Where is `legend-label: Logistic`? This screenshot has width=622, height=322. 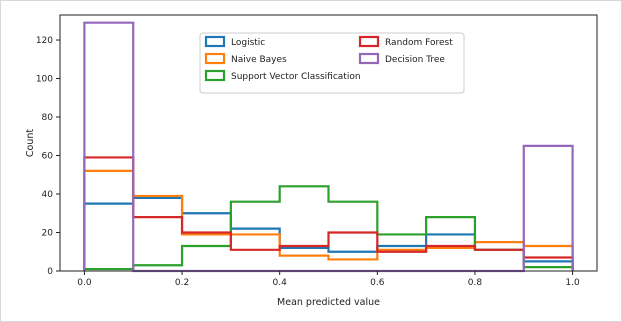
legend-label: Logistic is located at coordinates (248, 43).